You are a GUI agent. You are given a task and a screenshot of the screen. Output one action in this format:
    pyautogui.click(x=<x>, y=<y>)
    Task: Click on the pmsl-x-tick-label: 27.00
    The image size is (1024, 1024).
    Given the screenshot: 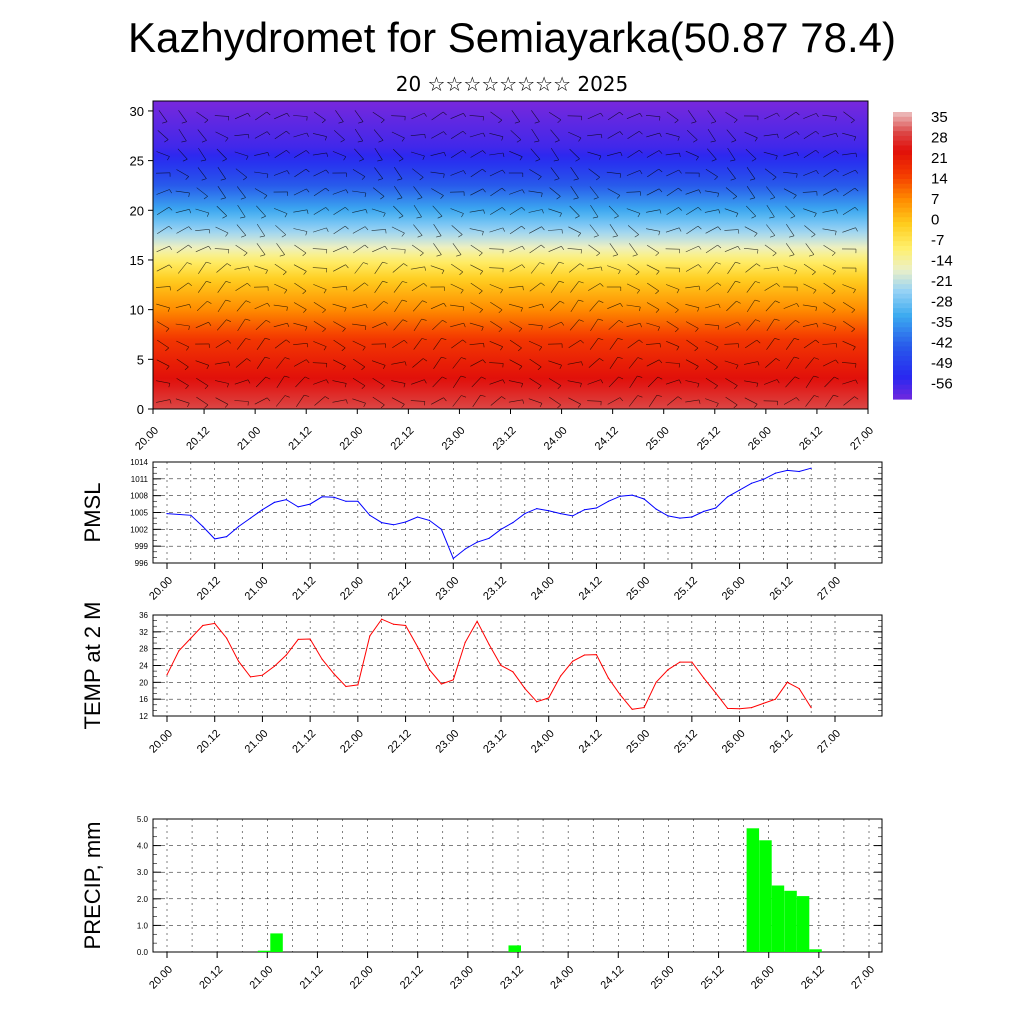 What is the action you would take?
    pyautogui.click(x=829, y=589)
    